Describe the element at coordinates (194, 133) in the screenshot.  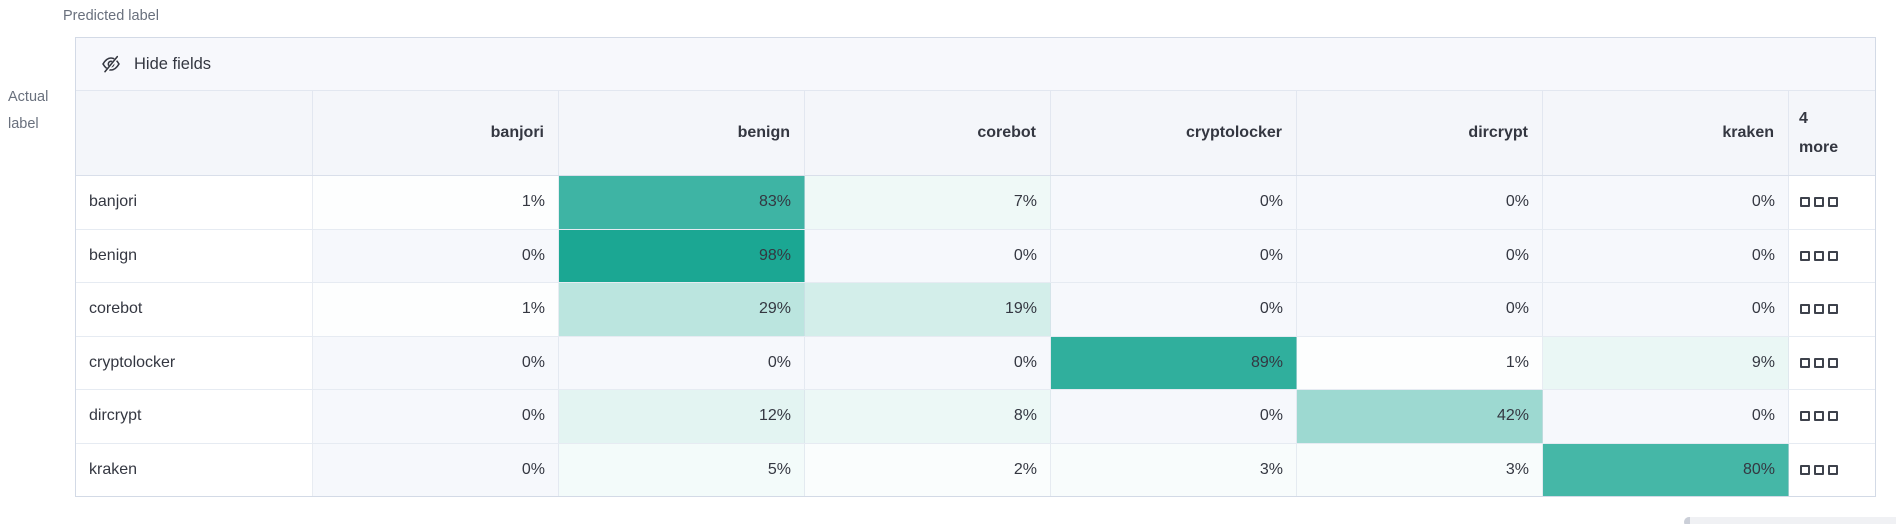
I see `header-corner-cell` at that location.